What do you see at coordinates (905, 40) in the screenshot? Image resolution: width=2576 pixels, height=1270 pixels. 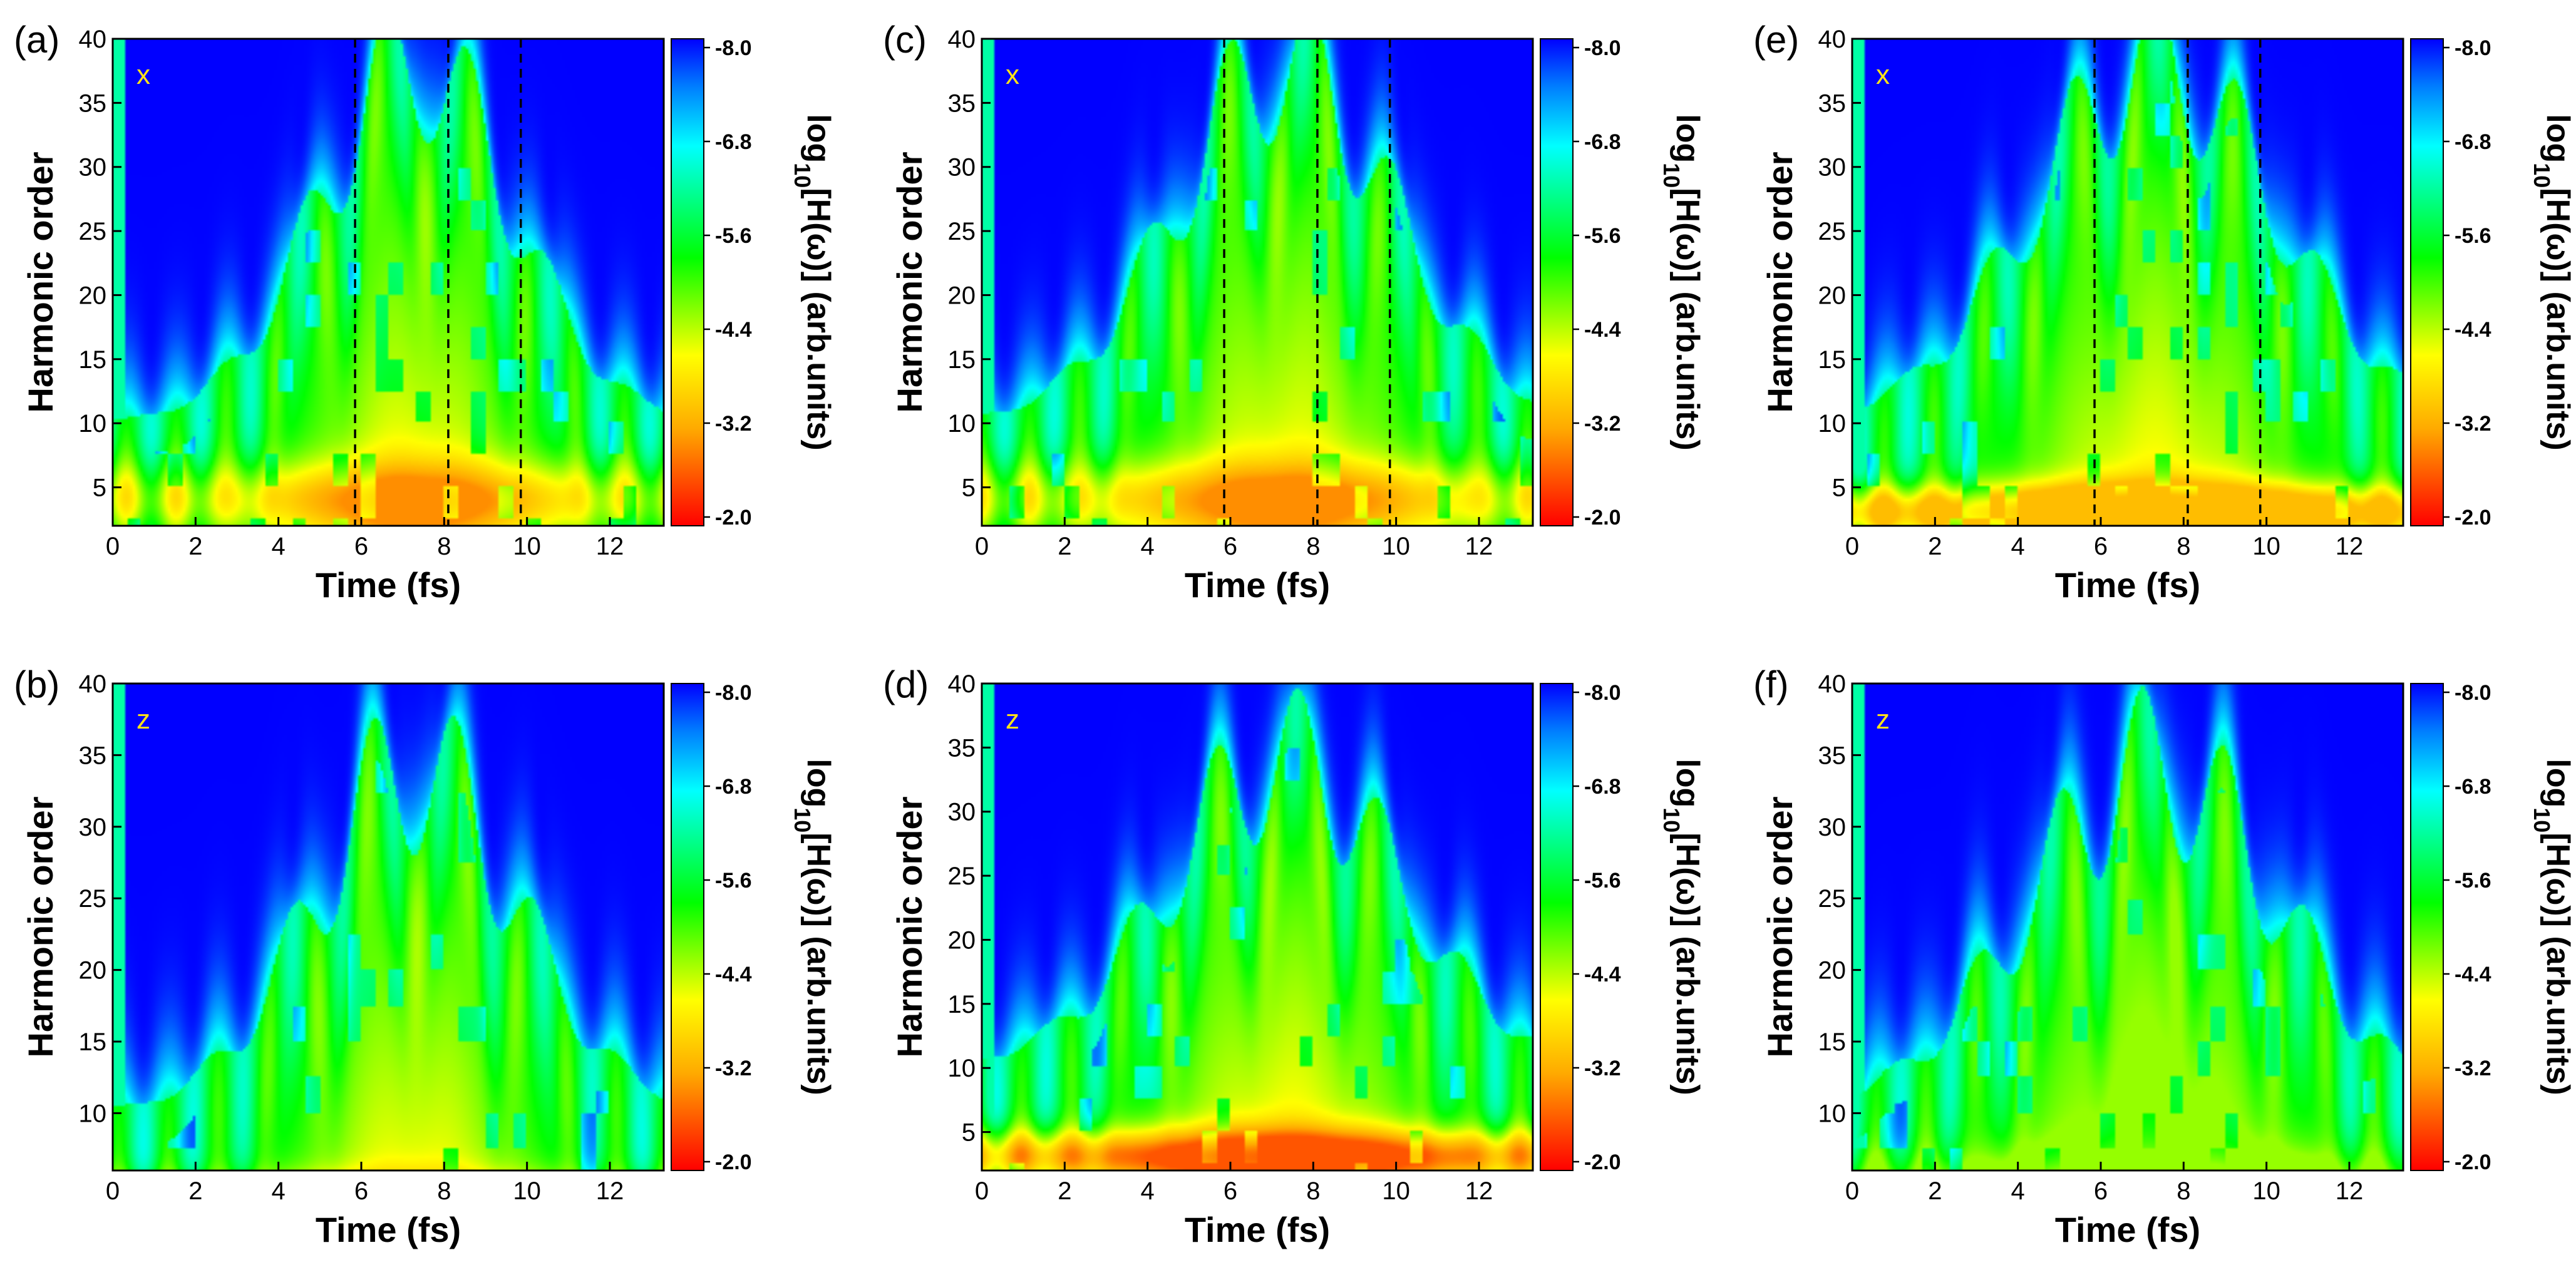 I see `panel-label: (c)` at bounding box center [905, 40].